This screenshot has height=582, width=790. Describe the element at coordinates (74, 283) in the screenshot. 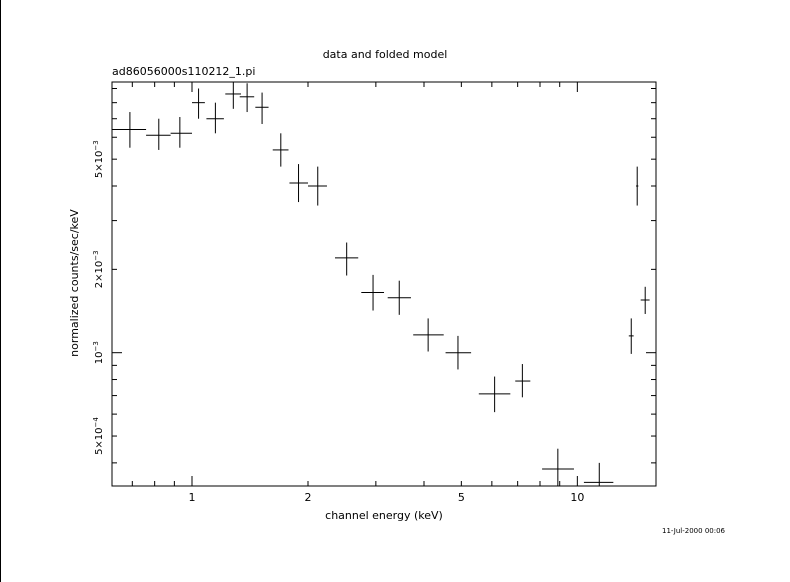

I see `y-axis-label: normalized counts/sec/keV` at that location.